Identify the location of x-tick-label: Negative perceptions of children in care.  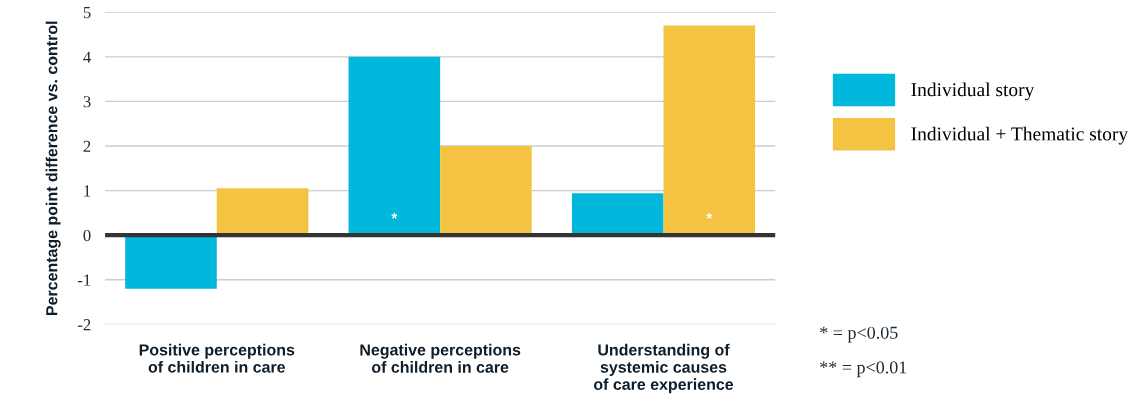
(440, 358).